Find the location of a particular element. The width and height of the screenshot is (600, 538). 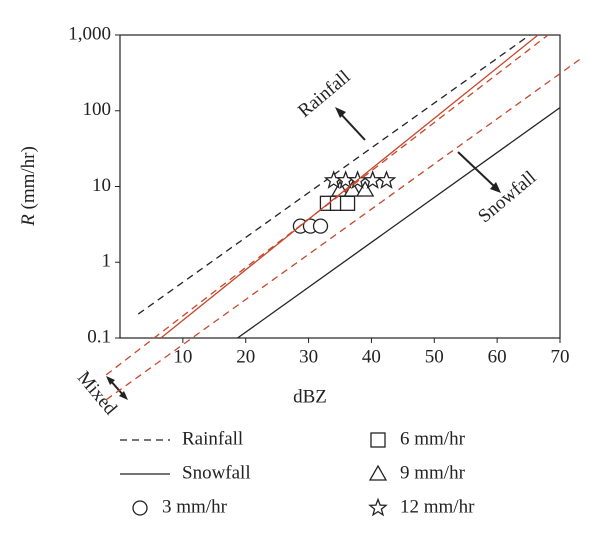

x-tick-label: 60 is located at coordinates (497, 356).